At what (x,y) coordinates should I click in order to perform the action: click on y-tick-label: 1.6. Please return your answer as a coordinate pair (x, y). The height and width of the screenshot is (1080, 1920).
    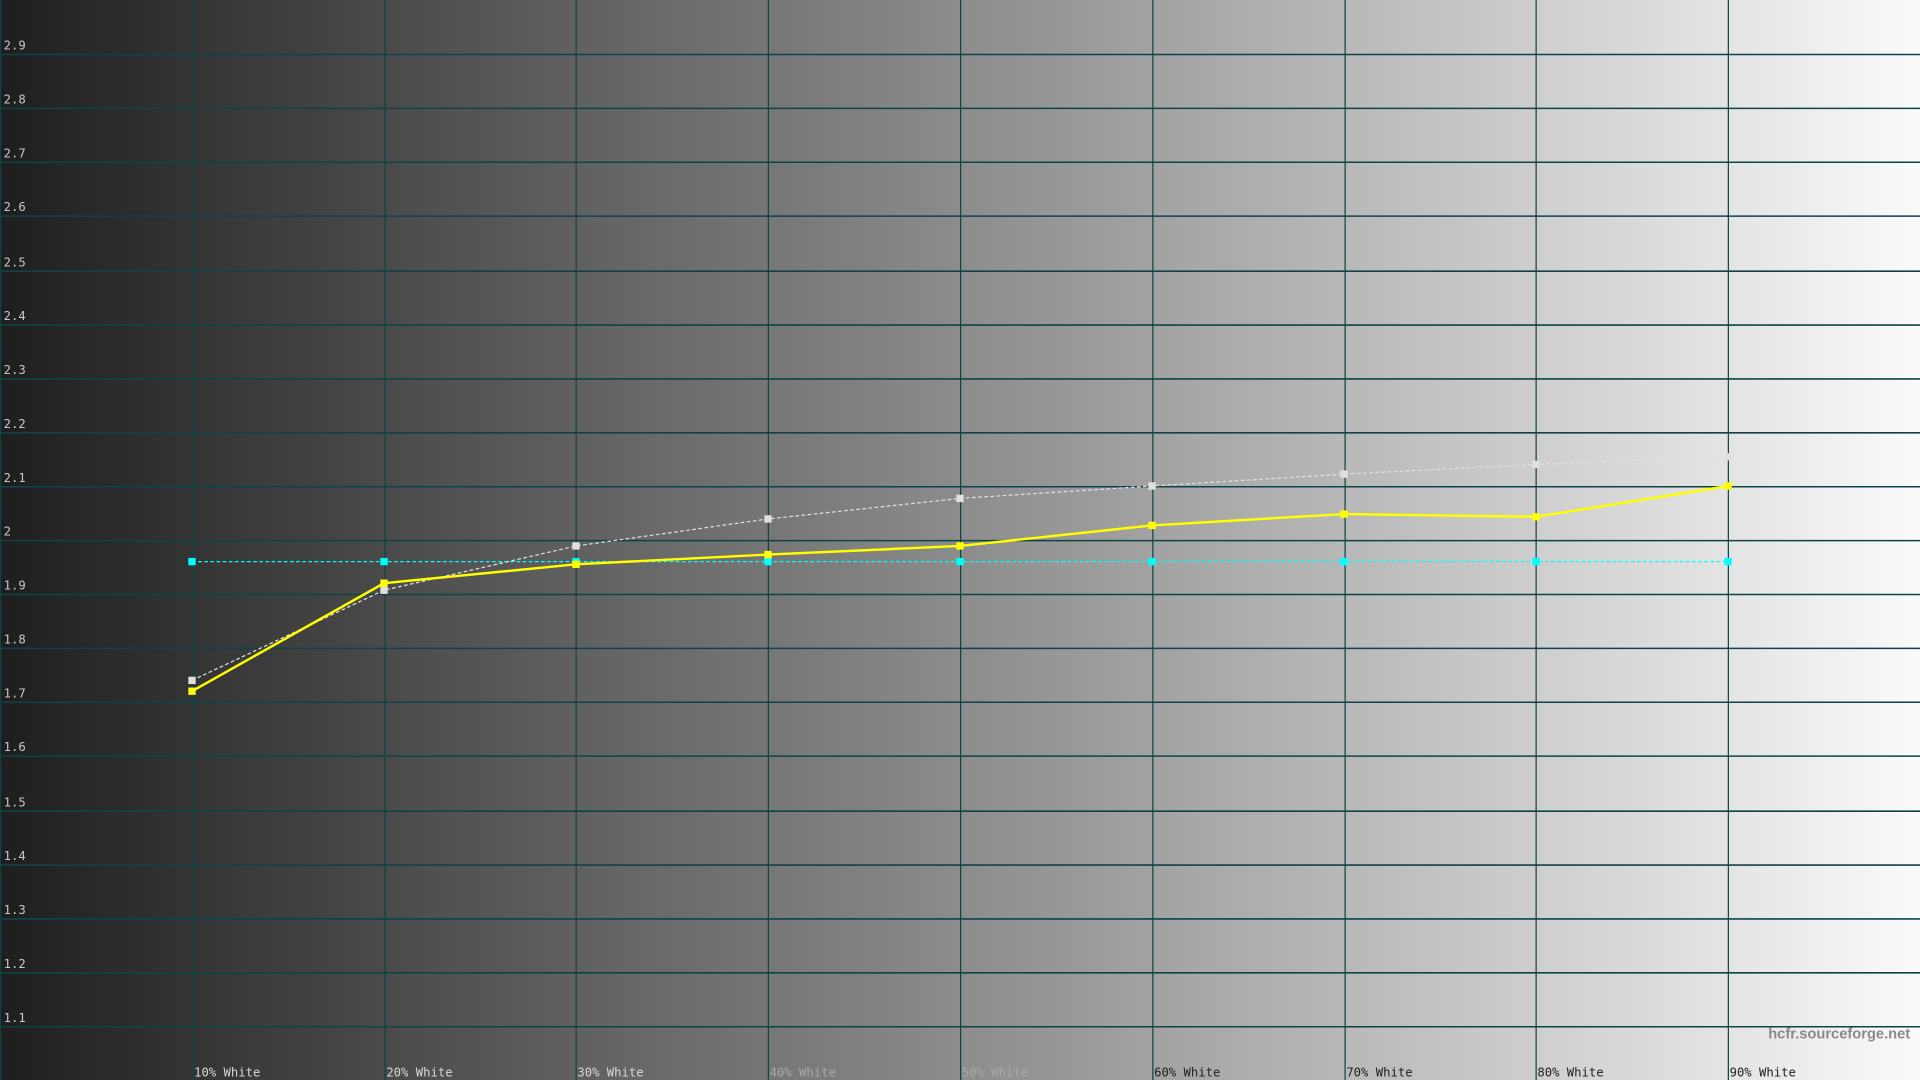
    Looking at the image, I should click on (15, 747).